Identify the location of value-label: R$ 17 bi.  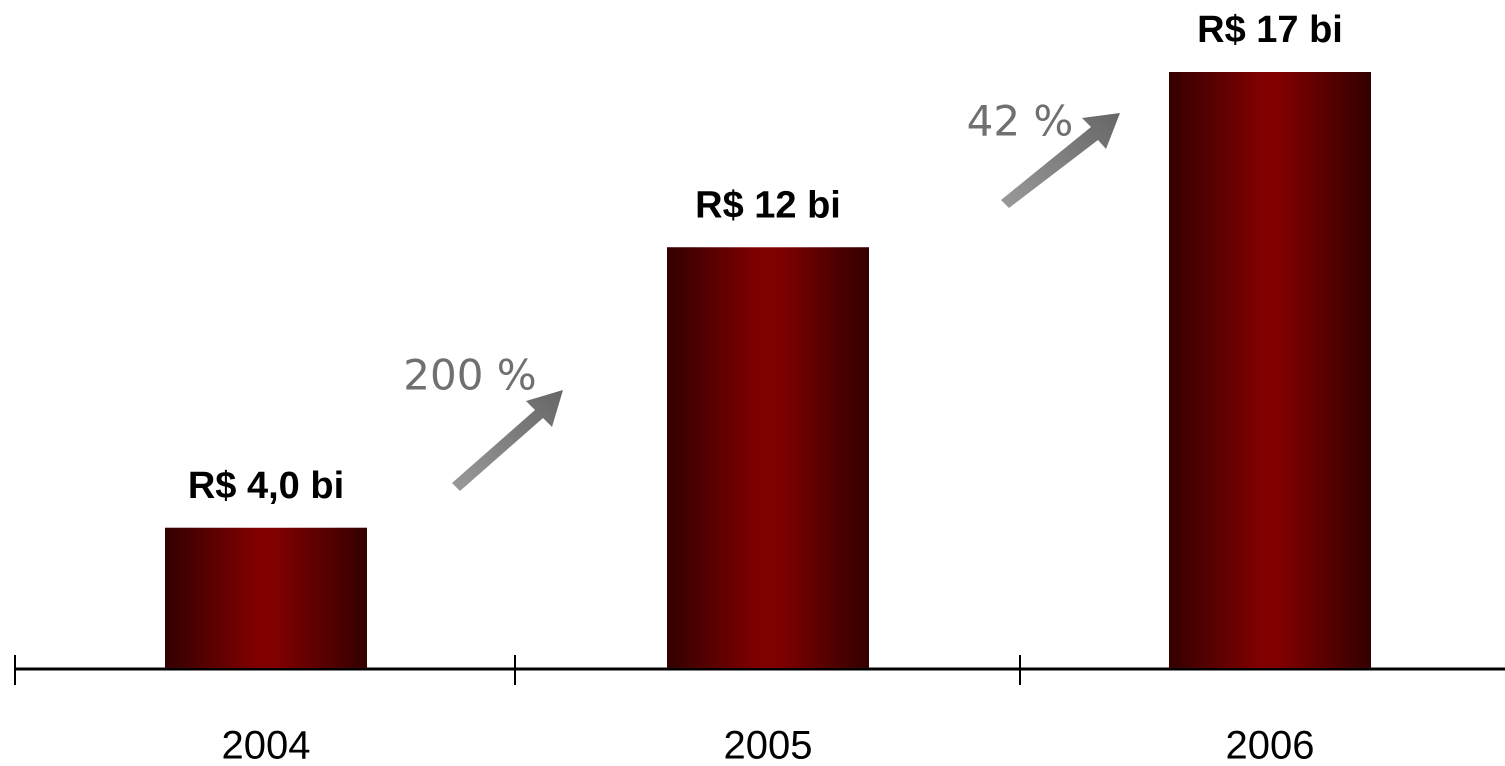
(1270, 30).